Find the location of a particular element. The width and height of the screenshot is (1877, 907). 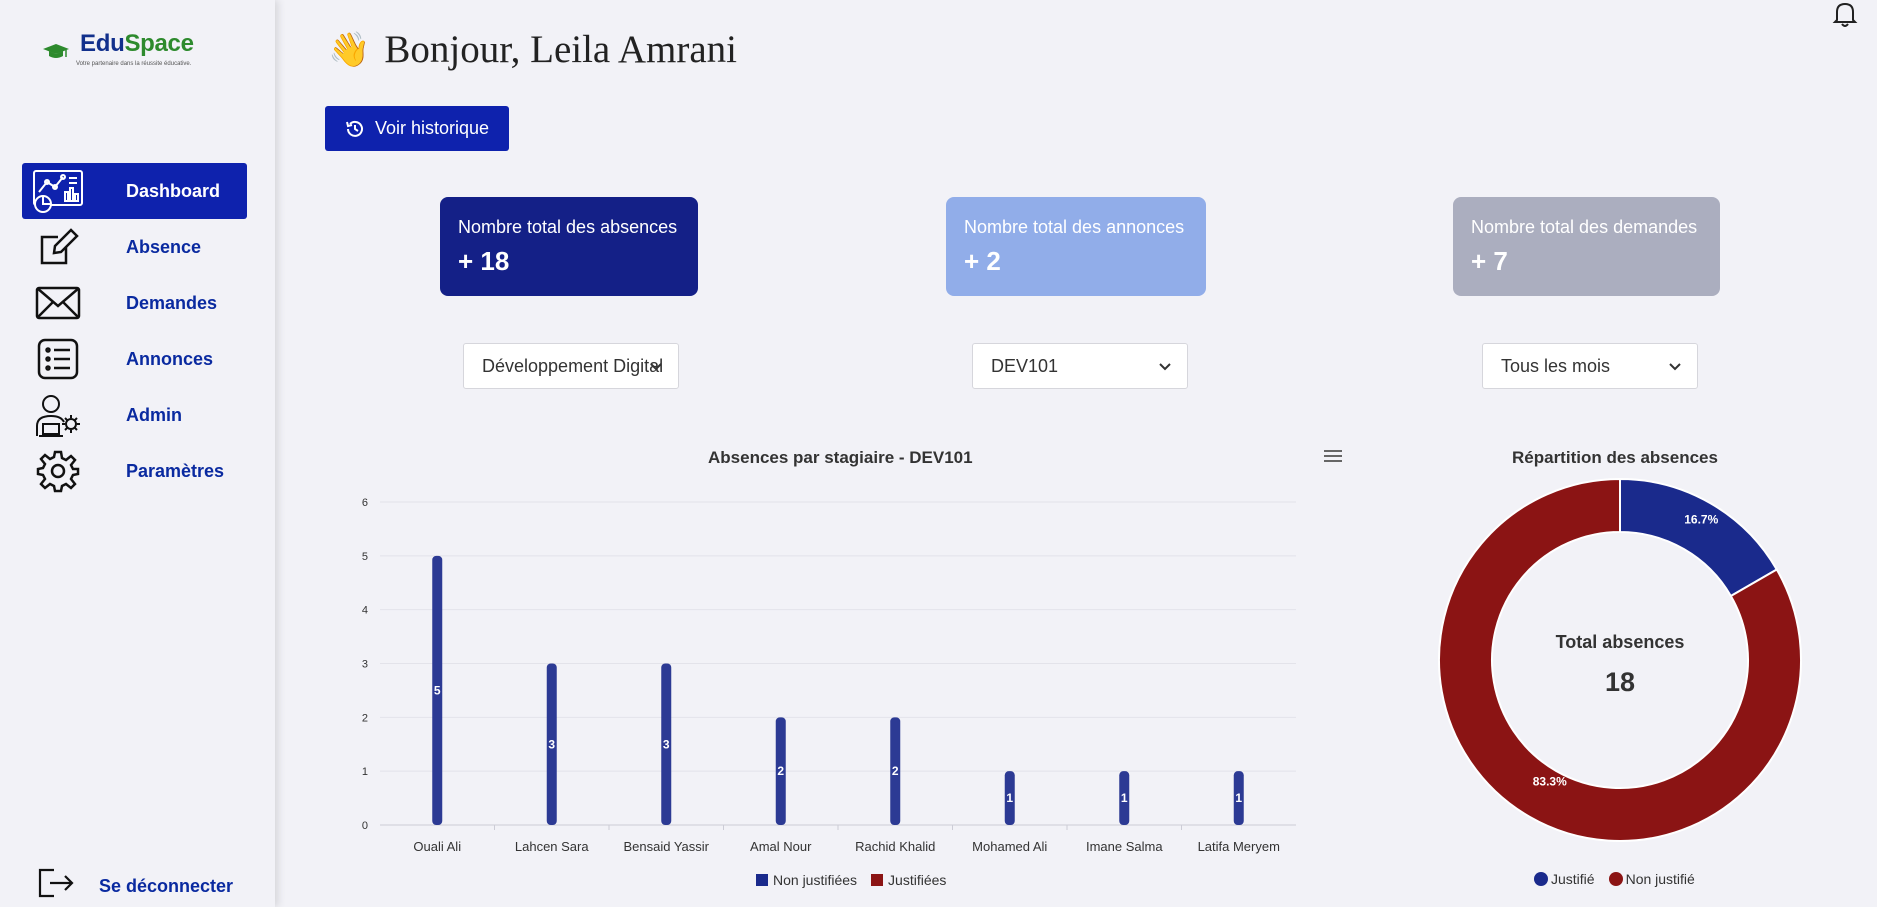

filiere-select-value: Développement Digital is located at coordinates (573, 365).